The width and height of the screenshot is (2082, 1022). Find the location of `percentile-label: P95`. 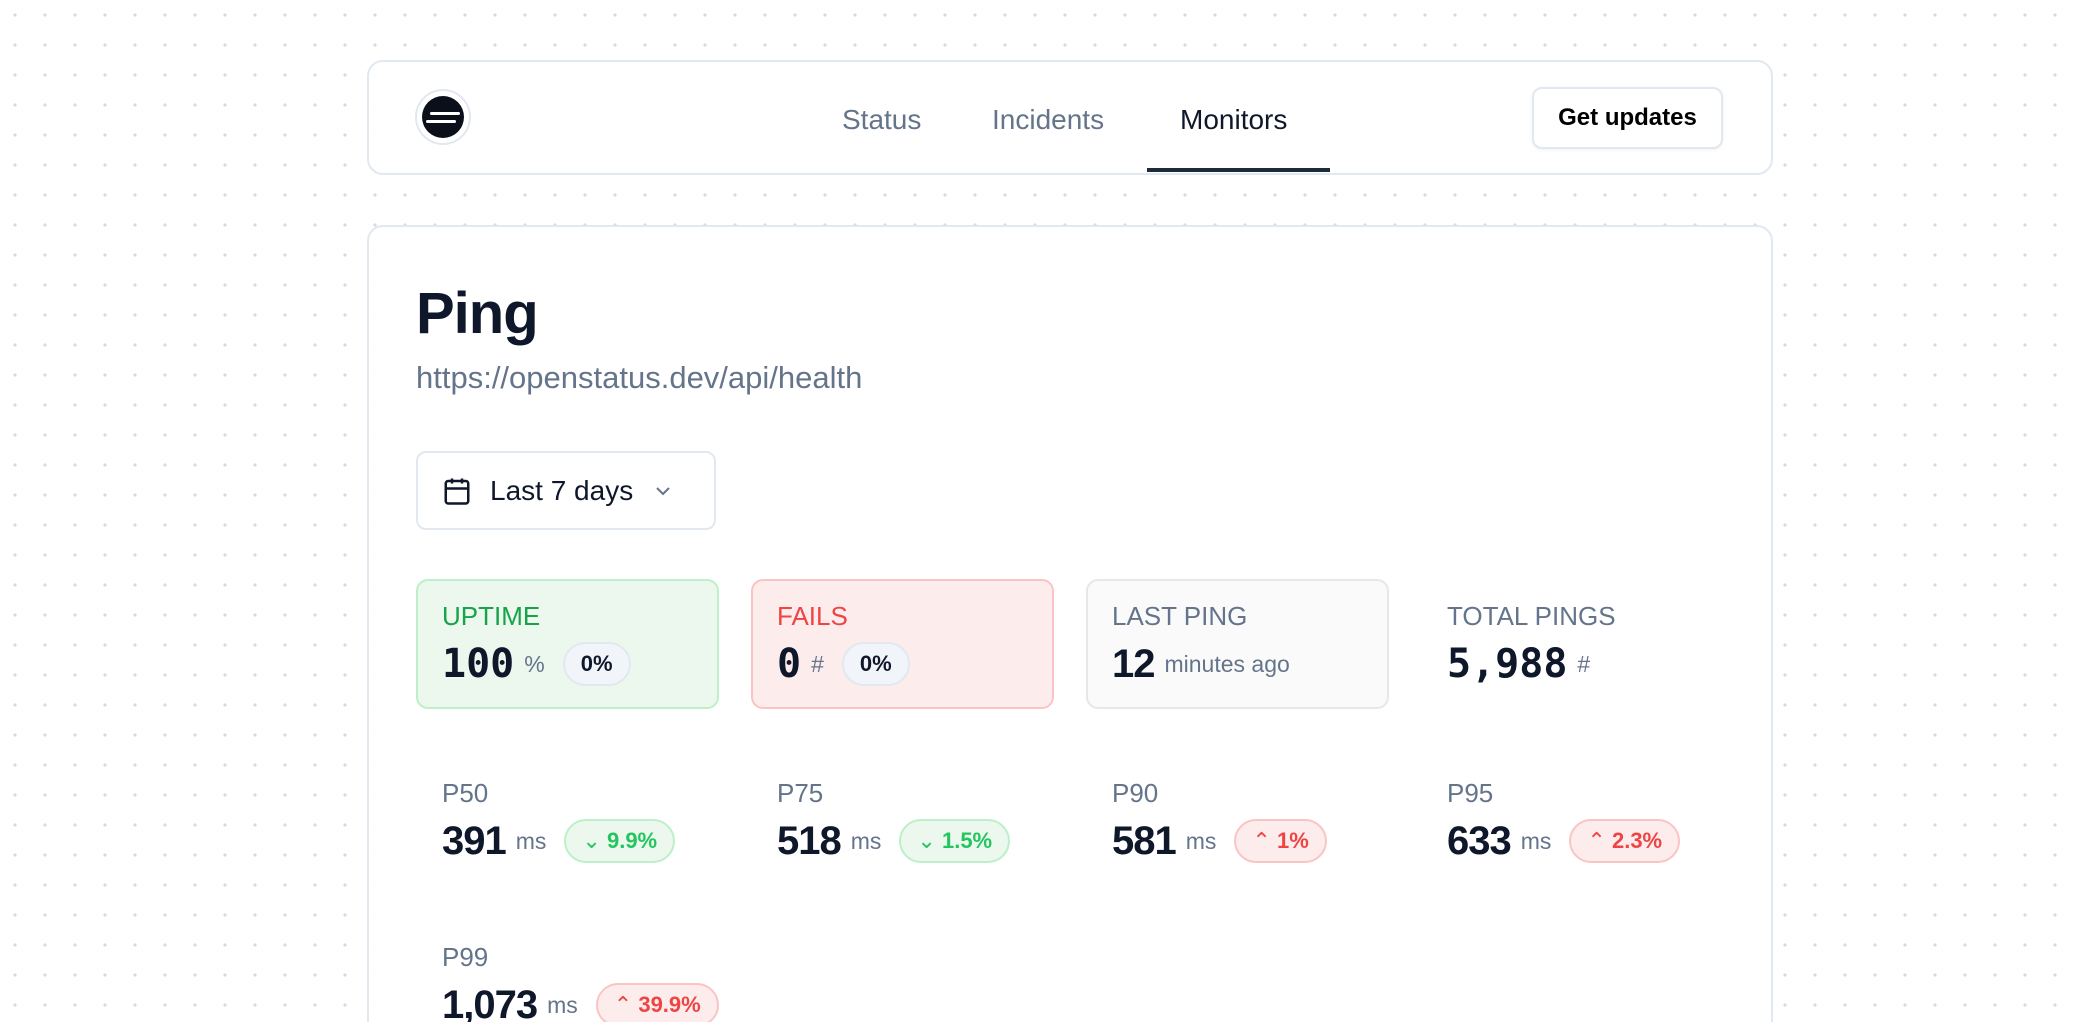

percentile-label: P95 is located at coordinates (1470, 793).